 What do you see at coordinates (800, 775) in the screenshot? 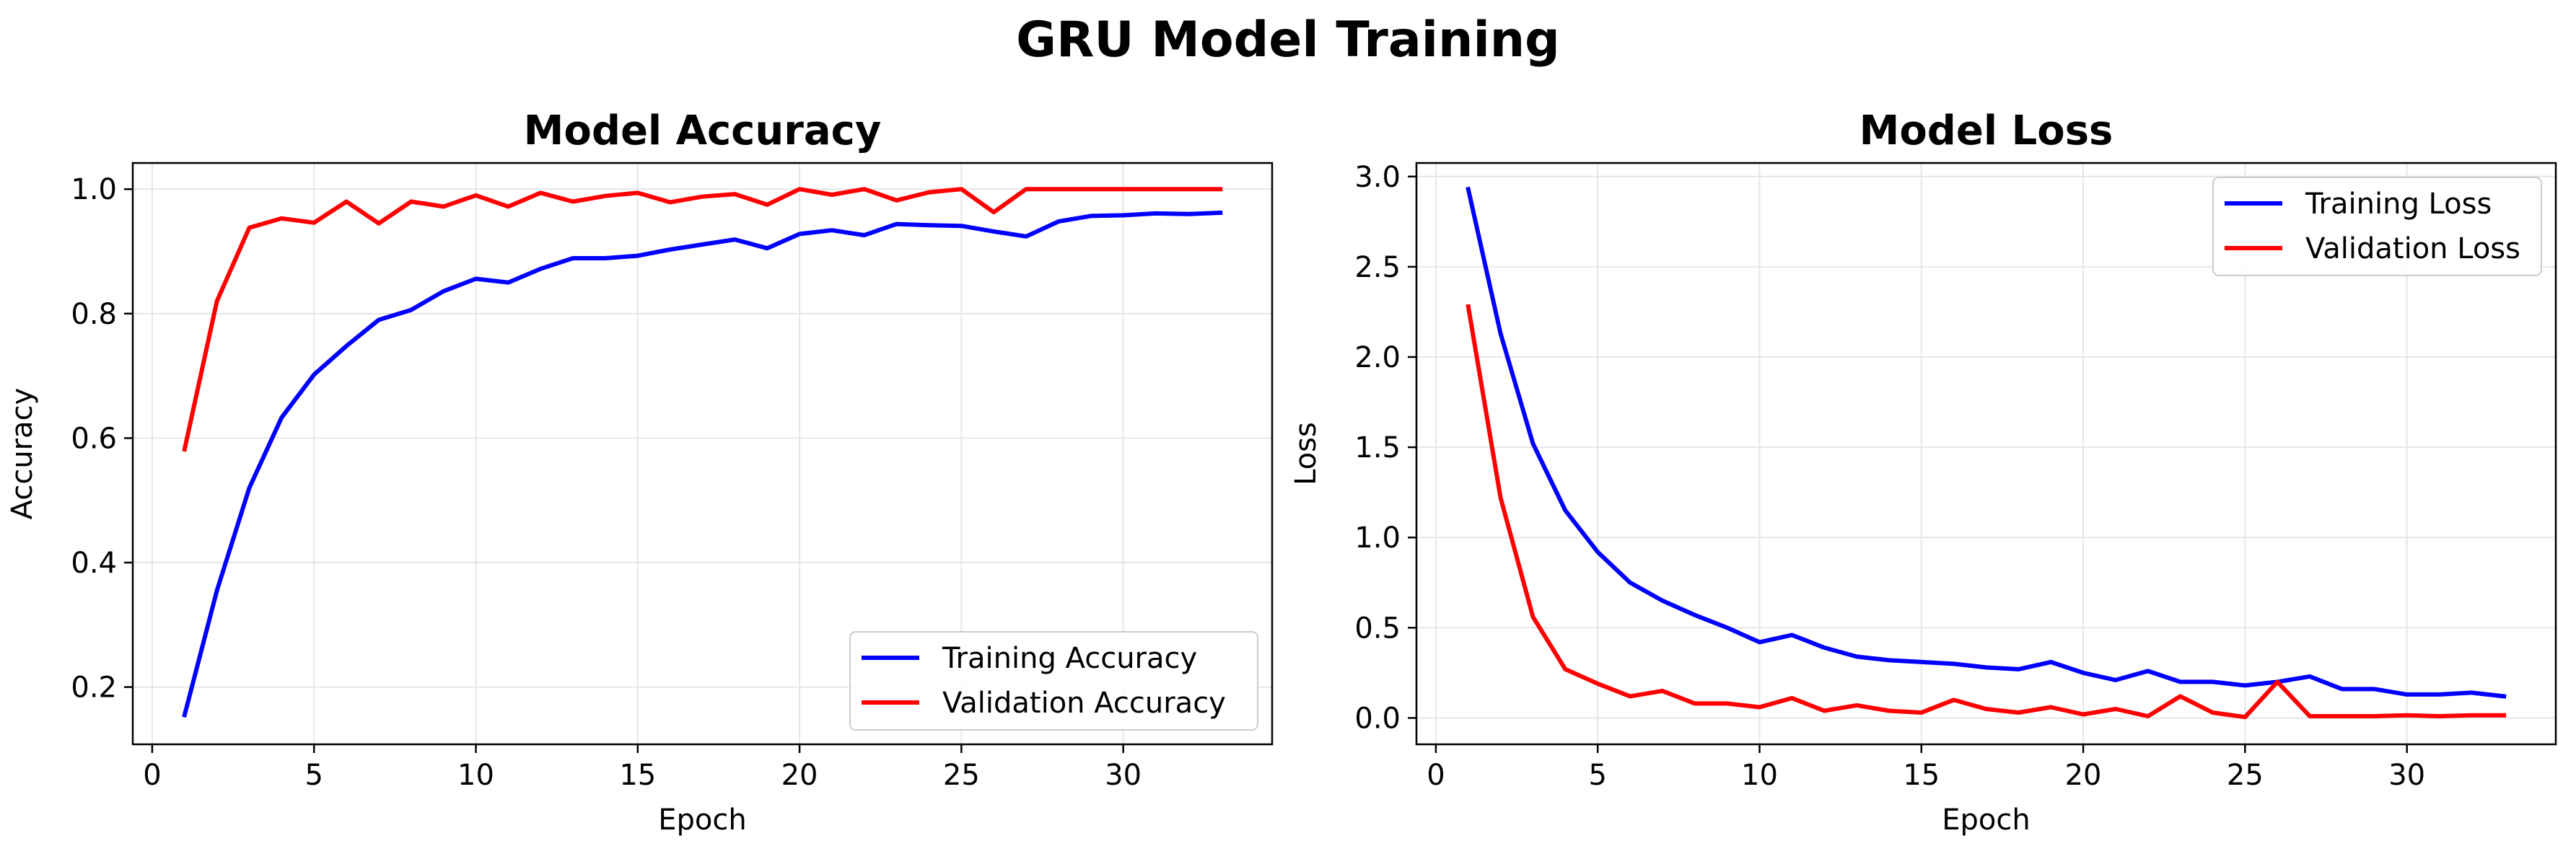
I see `accuracy-x-tick-label: 20` at bounding box center [800, 775].